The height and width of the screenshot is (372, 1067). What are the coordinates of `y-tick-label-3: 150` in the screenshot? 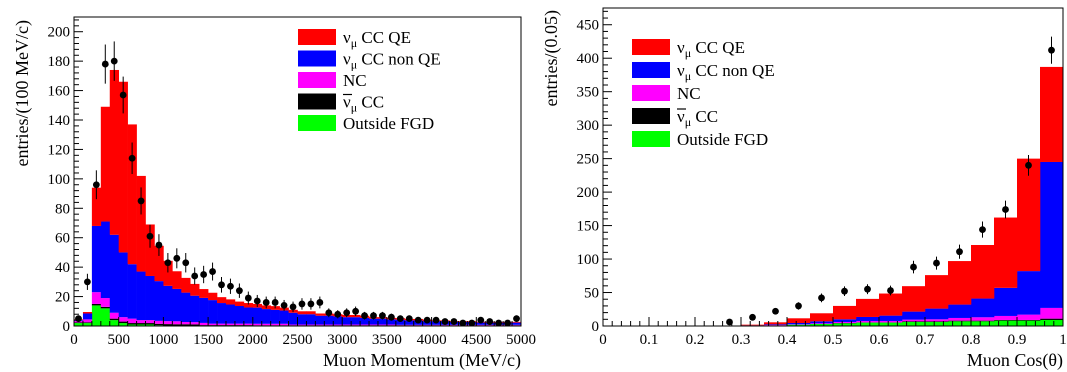 It's located at (588, 227).